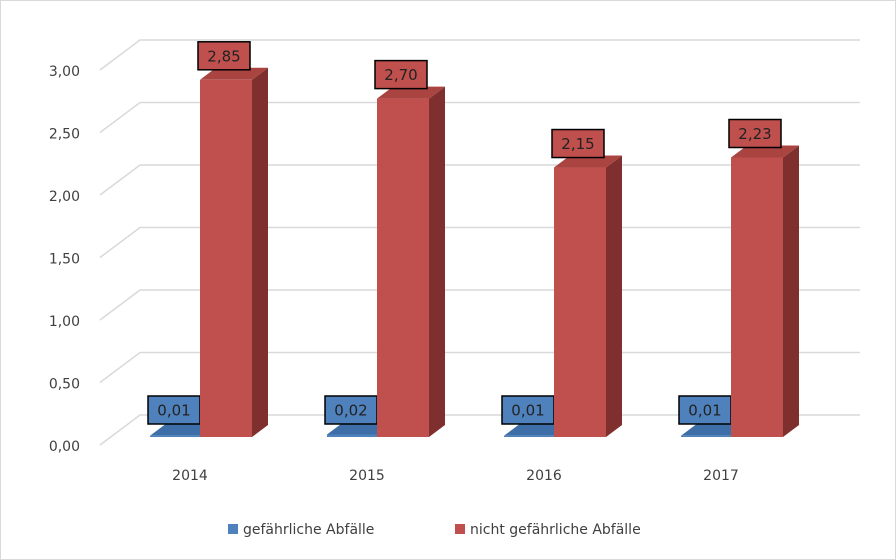  Describe the element at coordinates (721, 476) in the screenshot. I see `x-tick-label: 2017` at that location.